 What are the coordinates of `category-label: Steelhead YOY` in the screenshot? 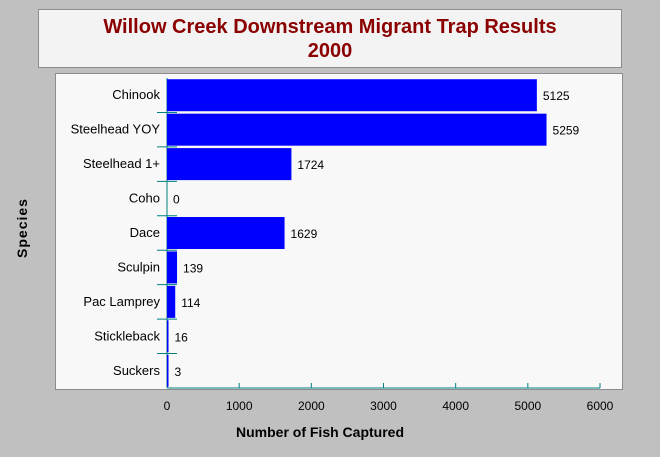 It's located at (116, 129).